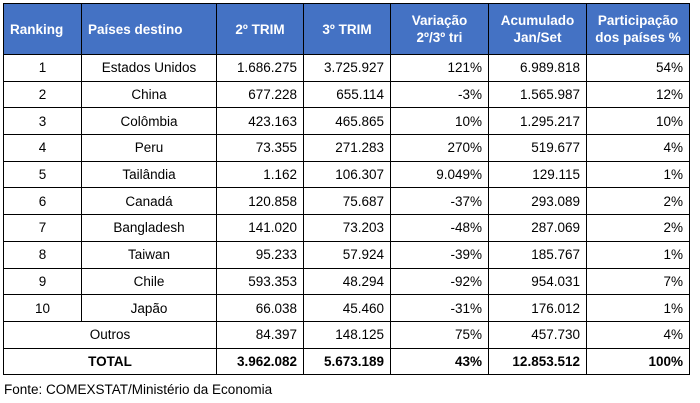  I want to click on trim2-cell: 1.162, so click(260, 174).